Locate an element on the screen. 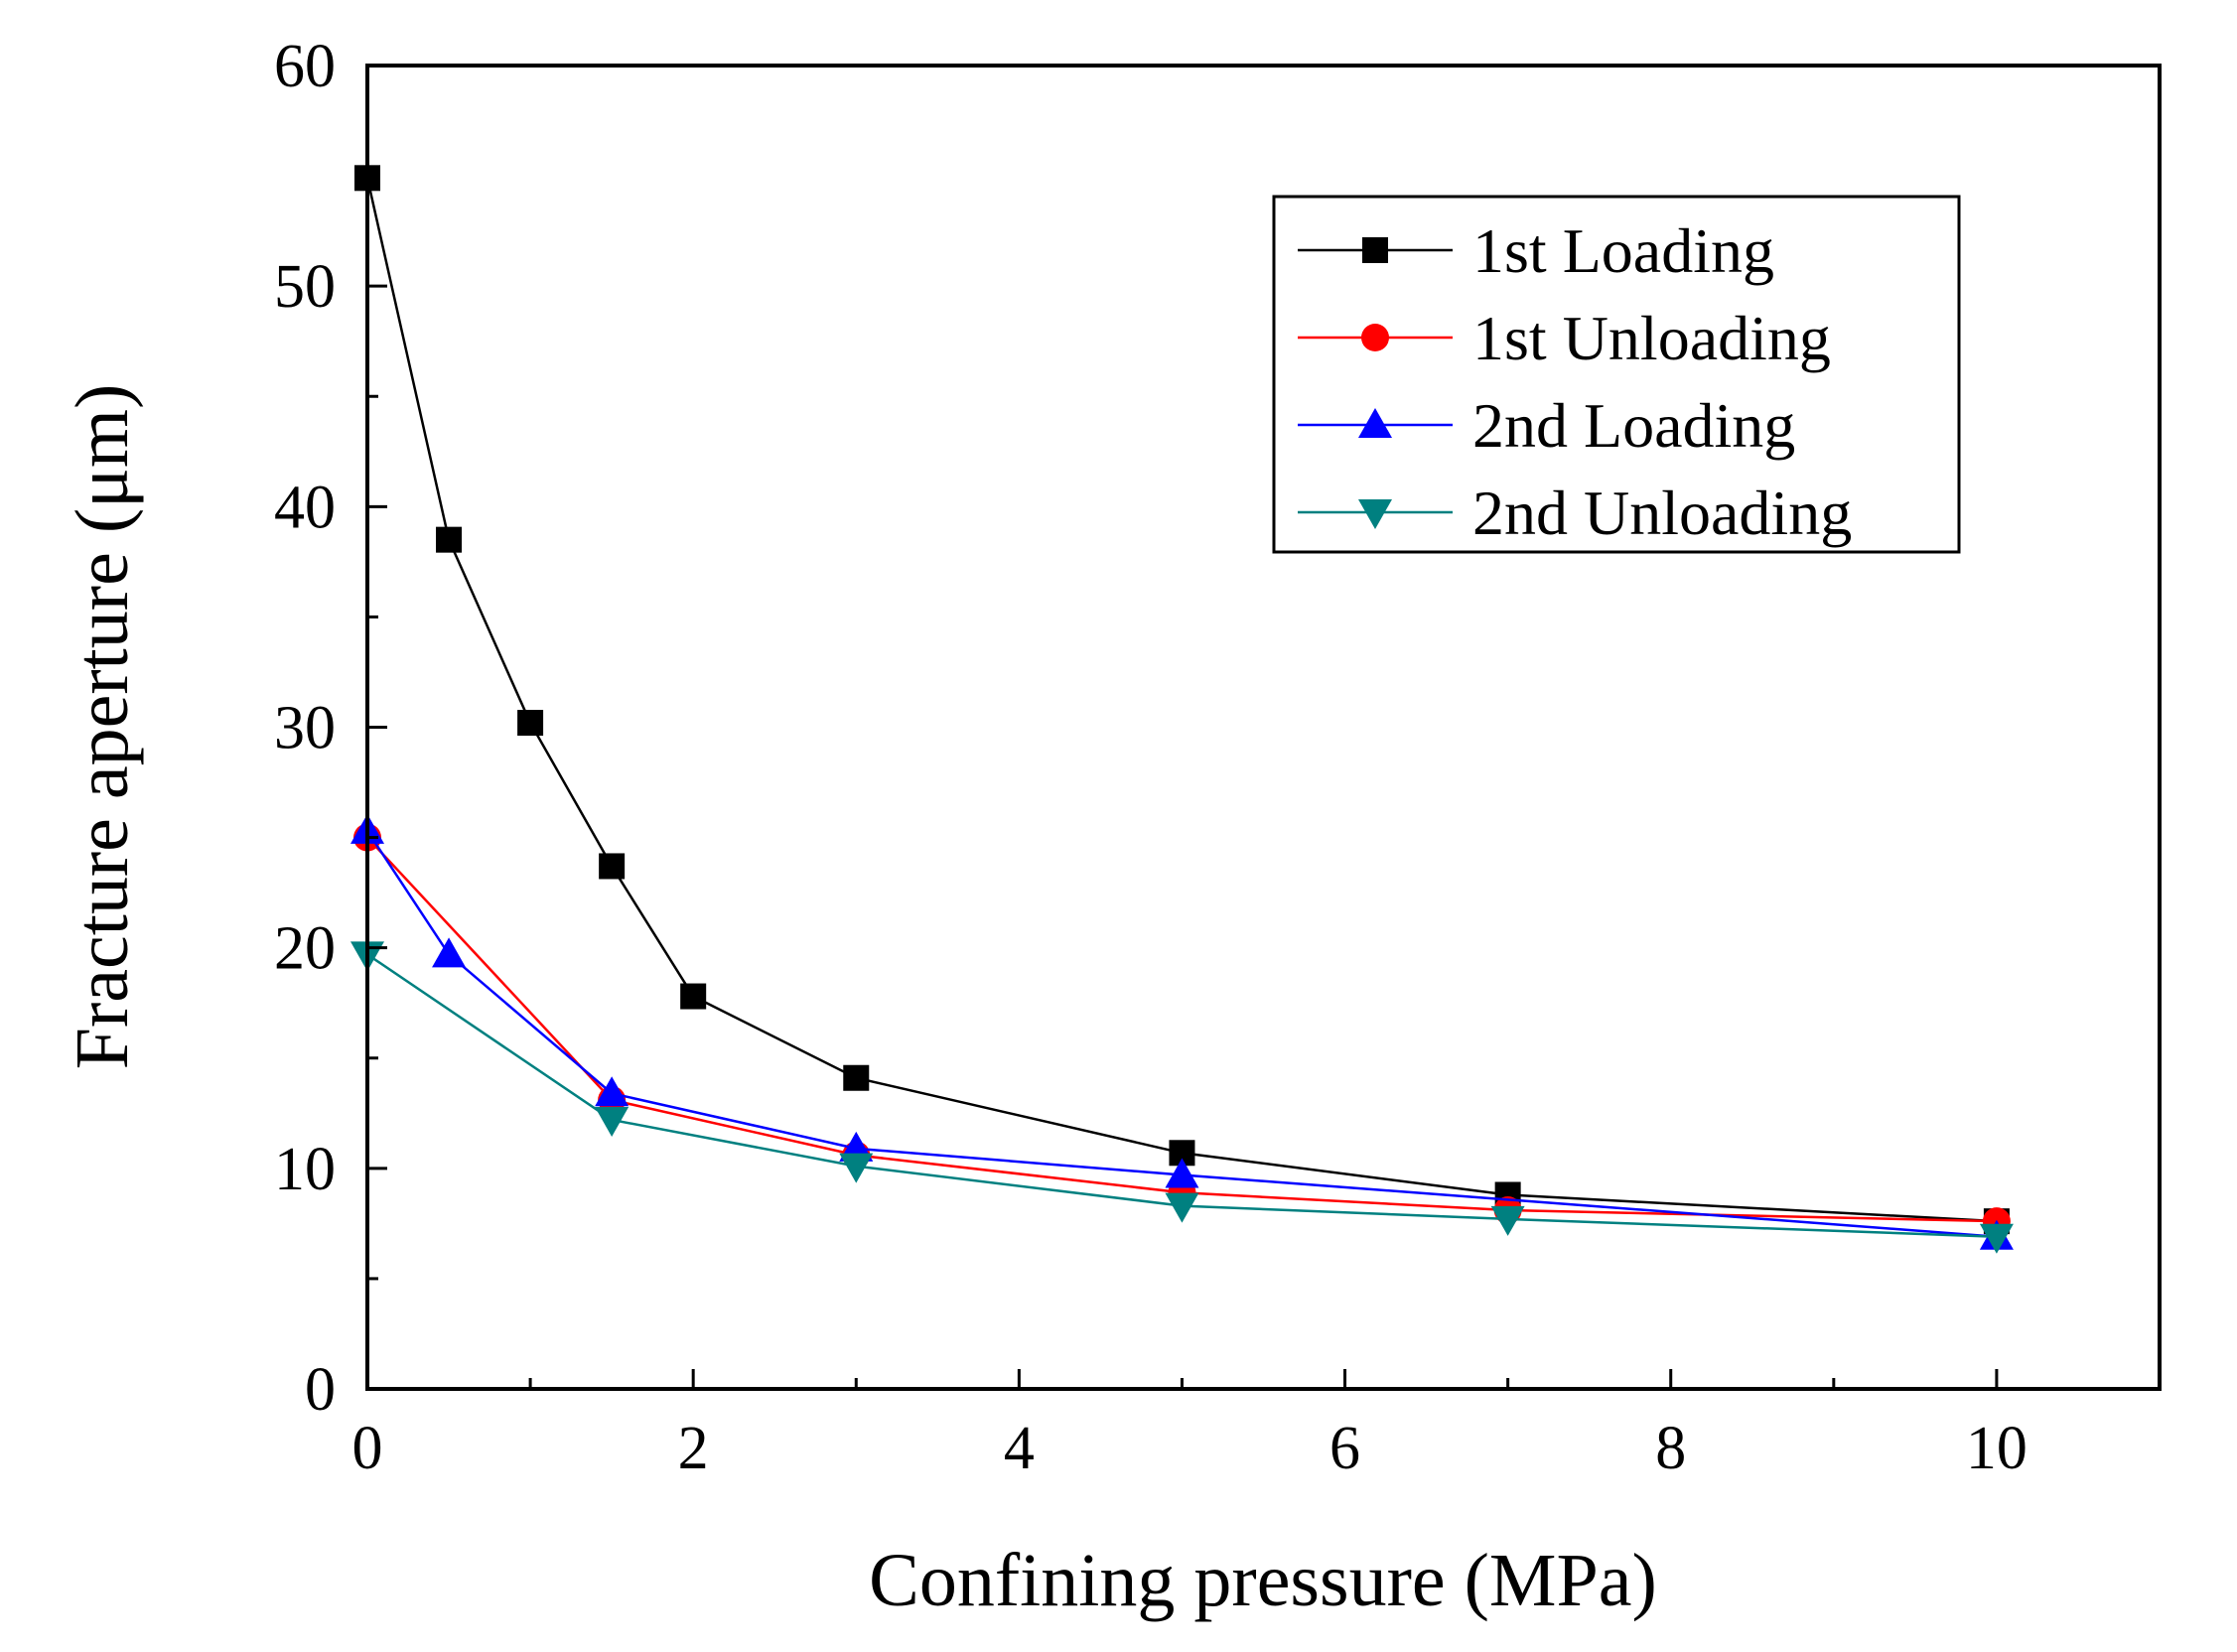 The width and height of the screenshot is (2237, 1652). y-tick-label: 40 is located at coordinates (305, 508).